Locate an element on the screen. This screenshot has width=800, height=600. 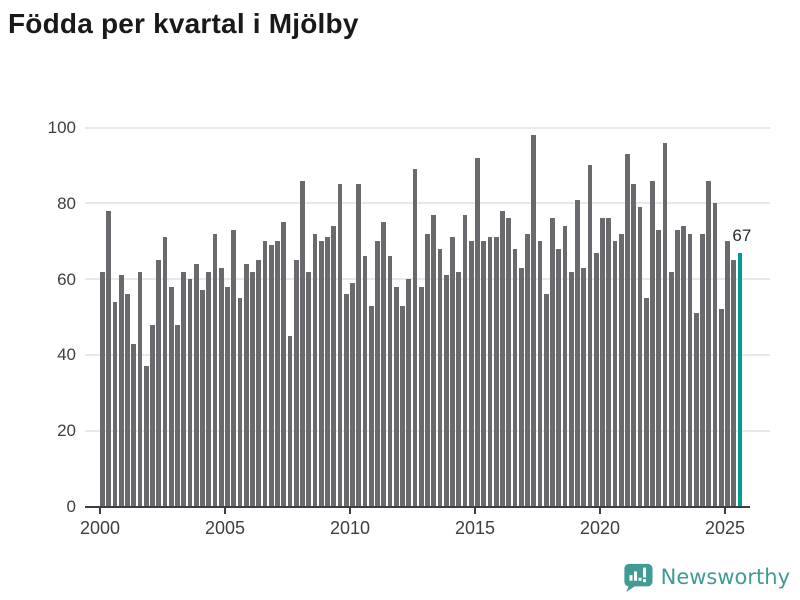
x-axis-label: 2020 is located at coordinates (600, 528).